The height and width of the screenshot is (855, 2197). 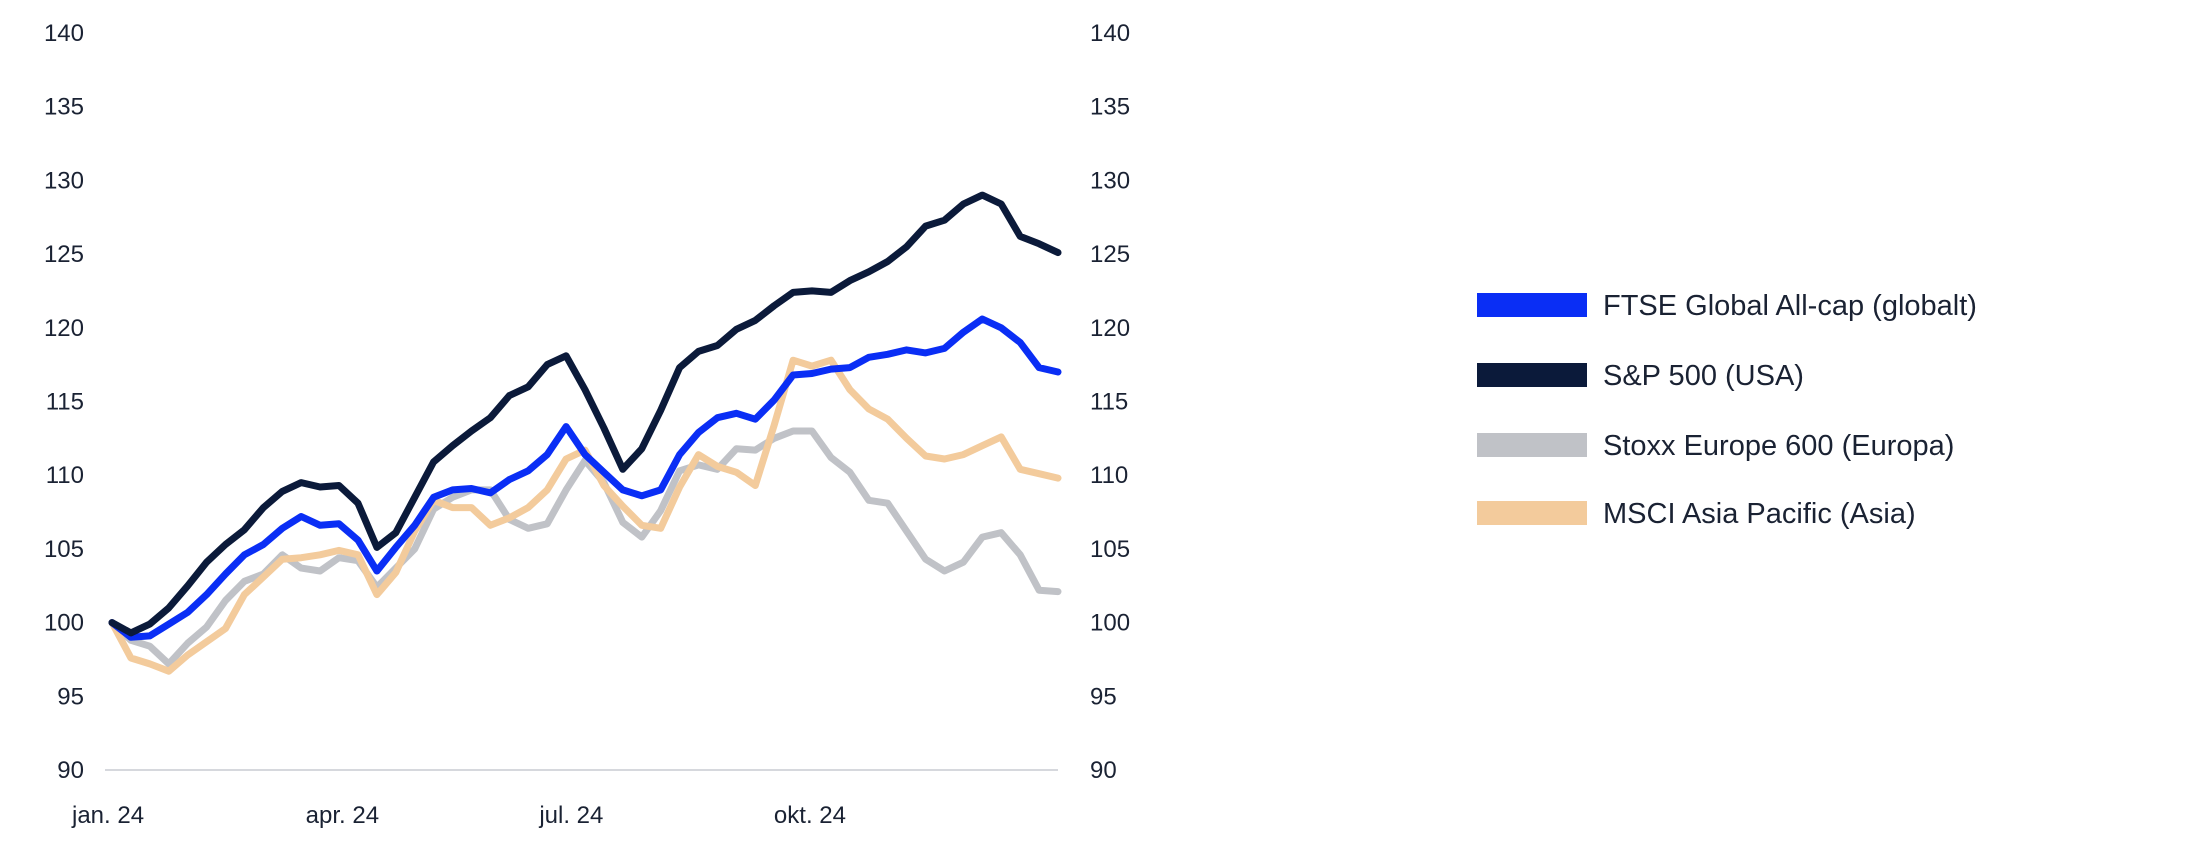 What do you see at coordinates (458, 815) in the screenshot?
I see `x-axis: jan. 24 apr. 24 jul. 24 okt. 24` at bounding box center [458, 815].